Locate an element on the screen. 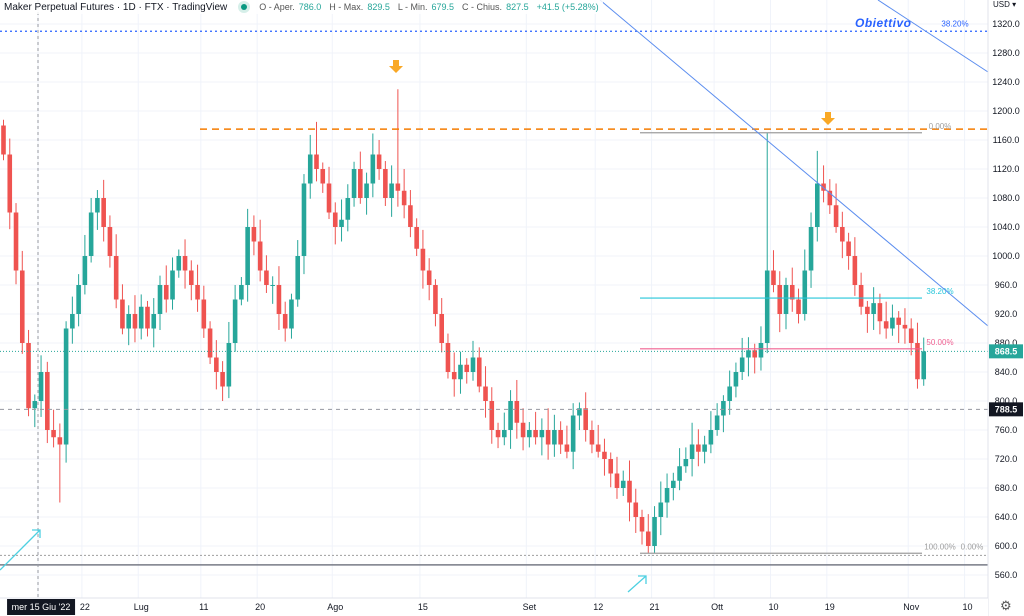 The height and width of the screenshot is (616, 1024). price-tick-label: 1040.0 is located at coordinates (1006, 227).